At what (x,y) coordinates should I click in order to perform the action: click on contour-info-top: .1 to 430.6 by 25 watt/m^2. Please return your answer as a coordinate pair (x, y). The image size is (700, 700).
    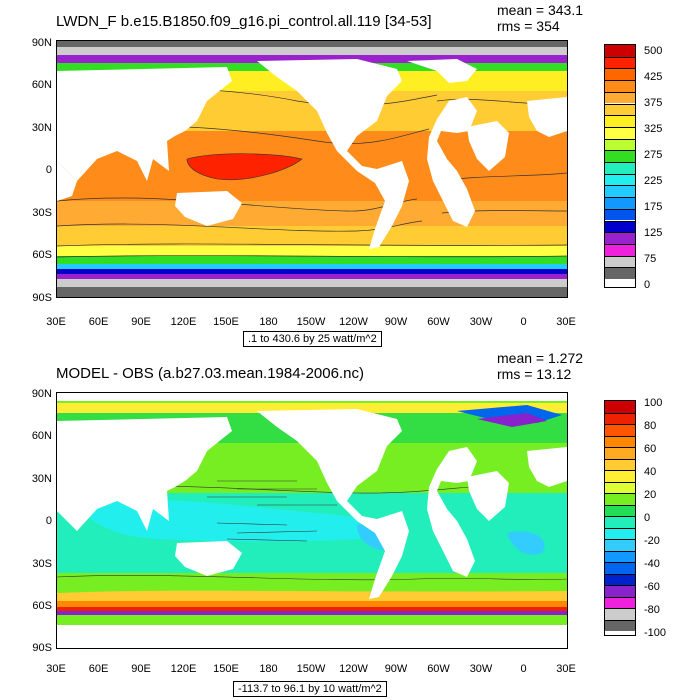
    Looking at the image, I should click on (312, 339).